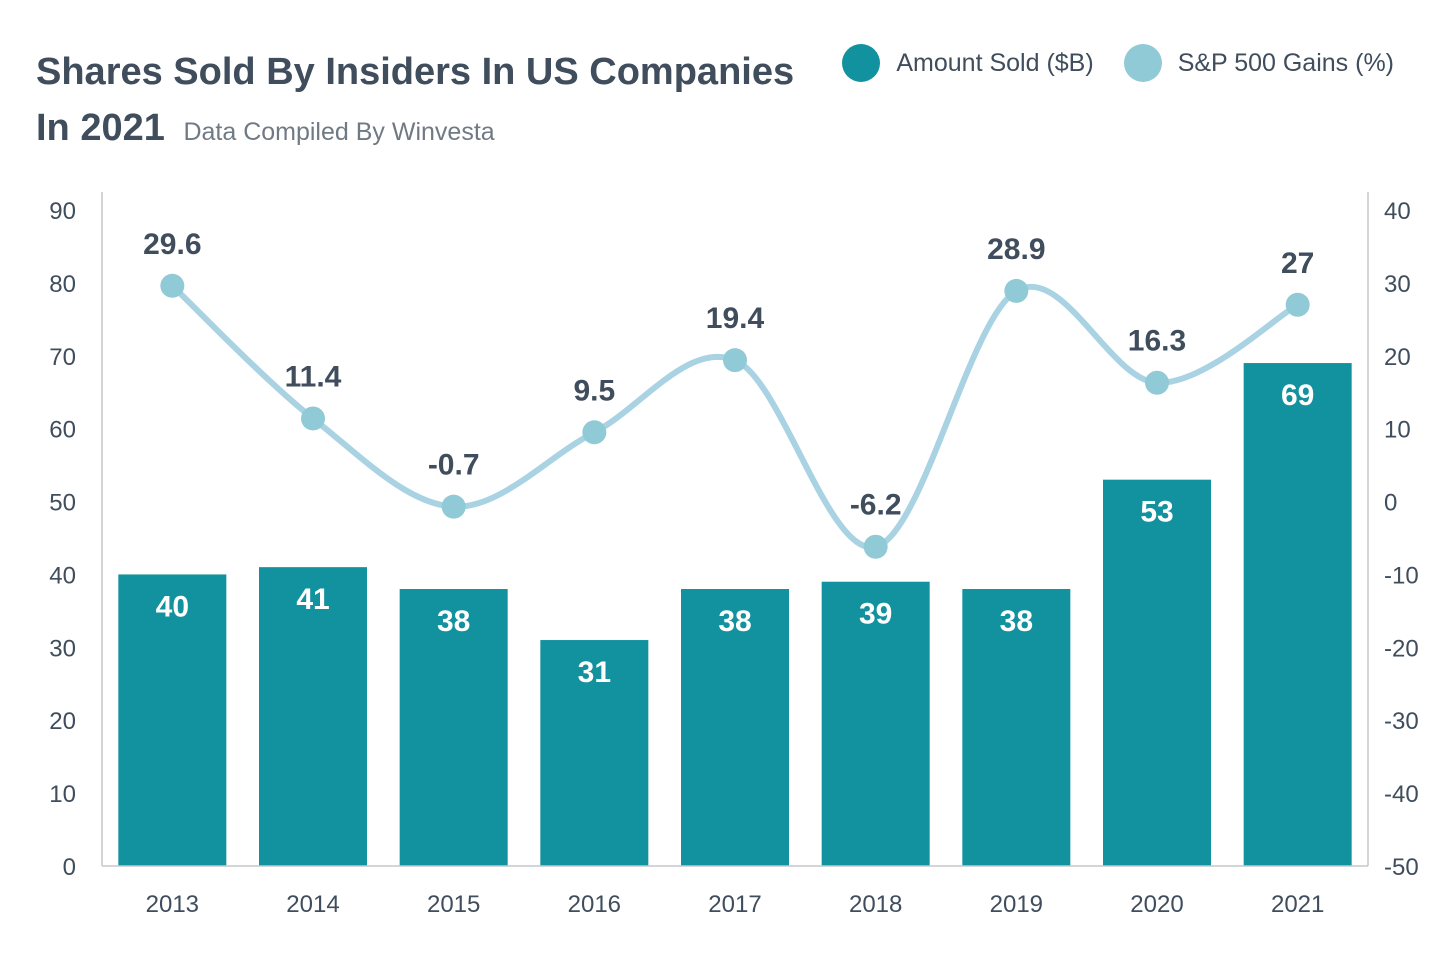 This screenshot has height=955, width=1456. What do you see at coordinates (312, 599) in the screenshot?
I see `bar-value-label: 41` at bounding box center [312, 599].